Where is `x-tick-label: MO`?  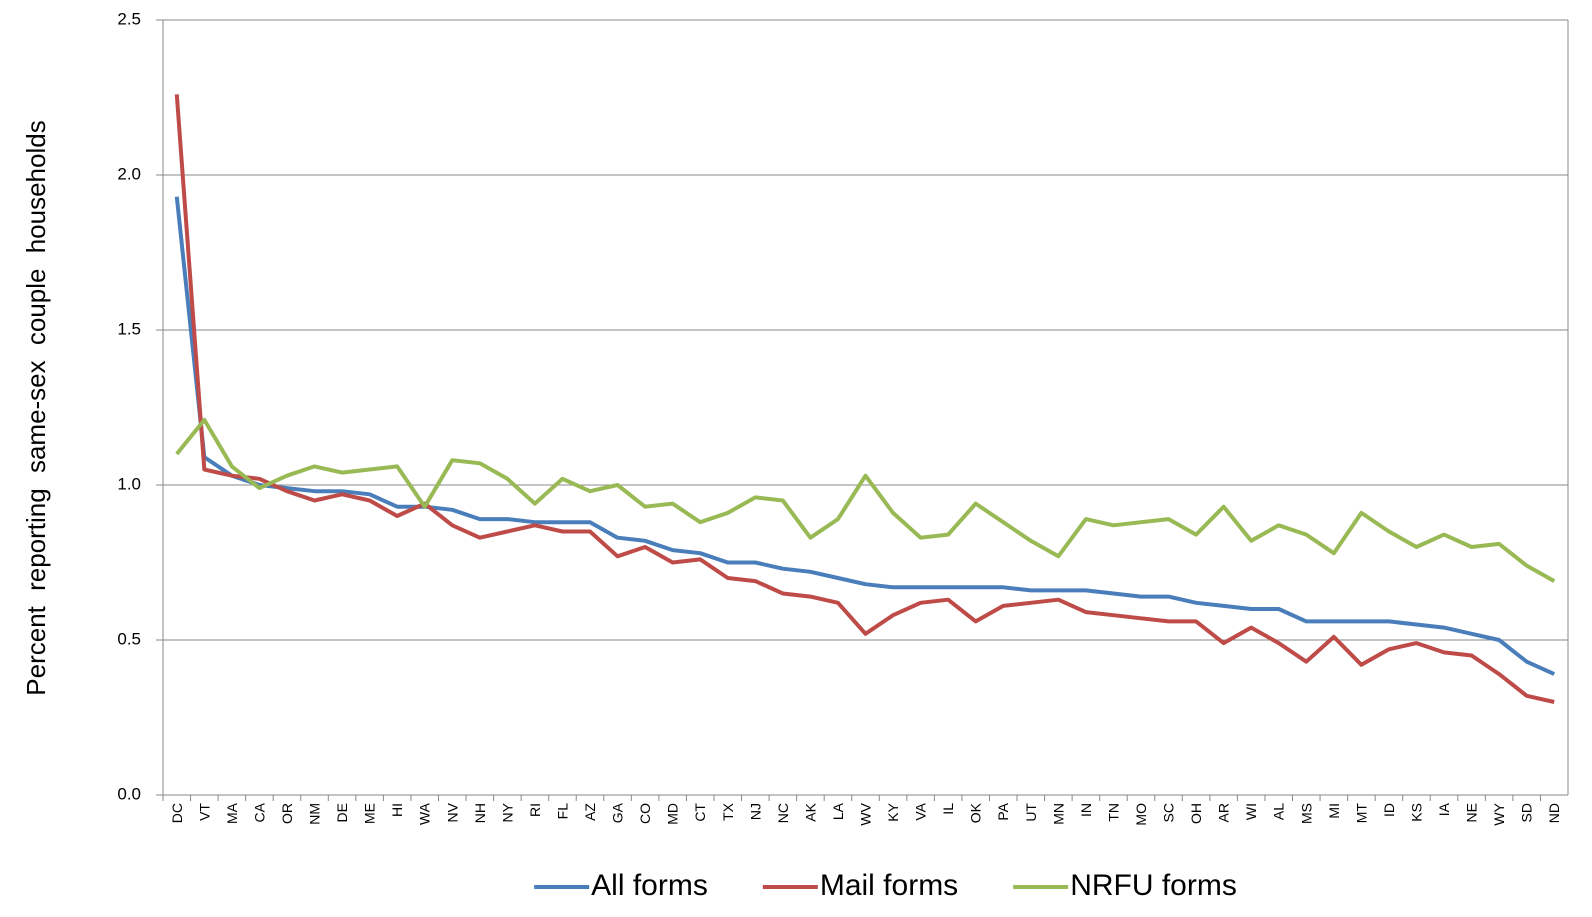
x-tick-label: MO is located at coordinates (1141, 814).